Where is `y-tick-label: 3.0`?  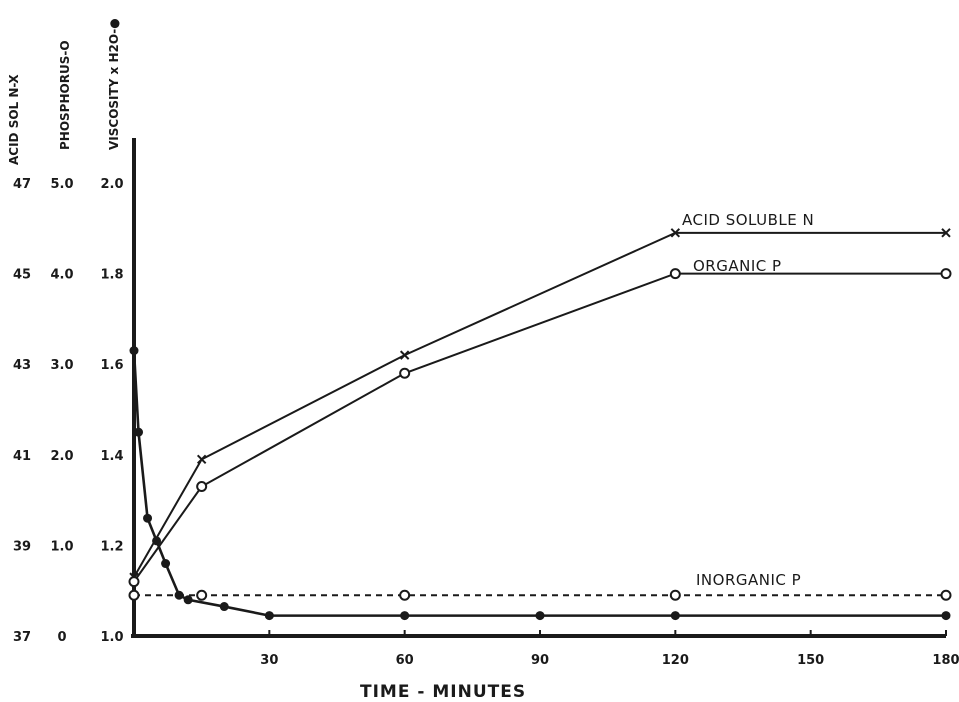 y-tick-label: 3.0 is located at coordinates (61, 365).